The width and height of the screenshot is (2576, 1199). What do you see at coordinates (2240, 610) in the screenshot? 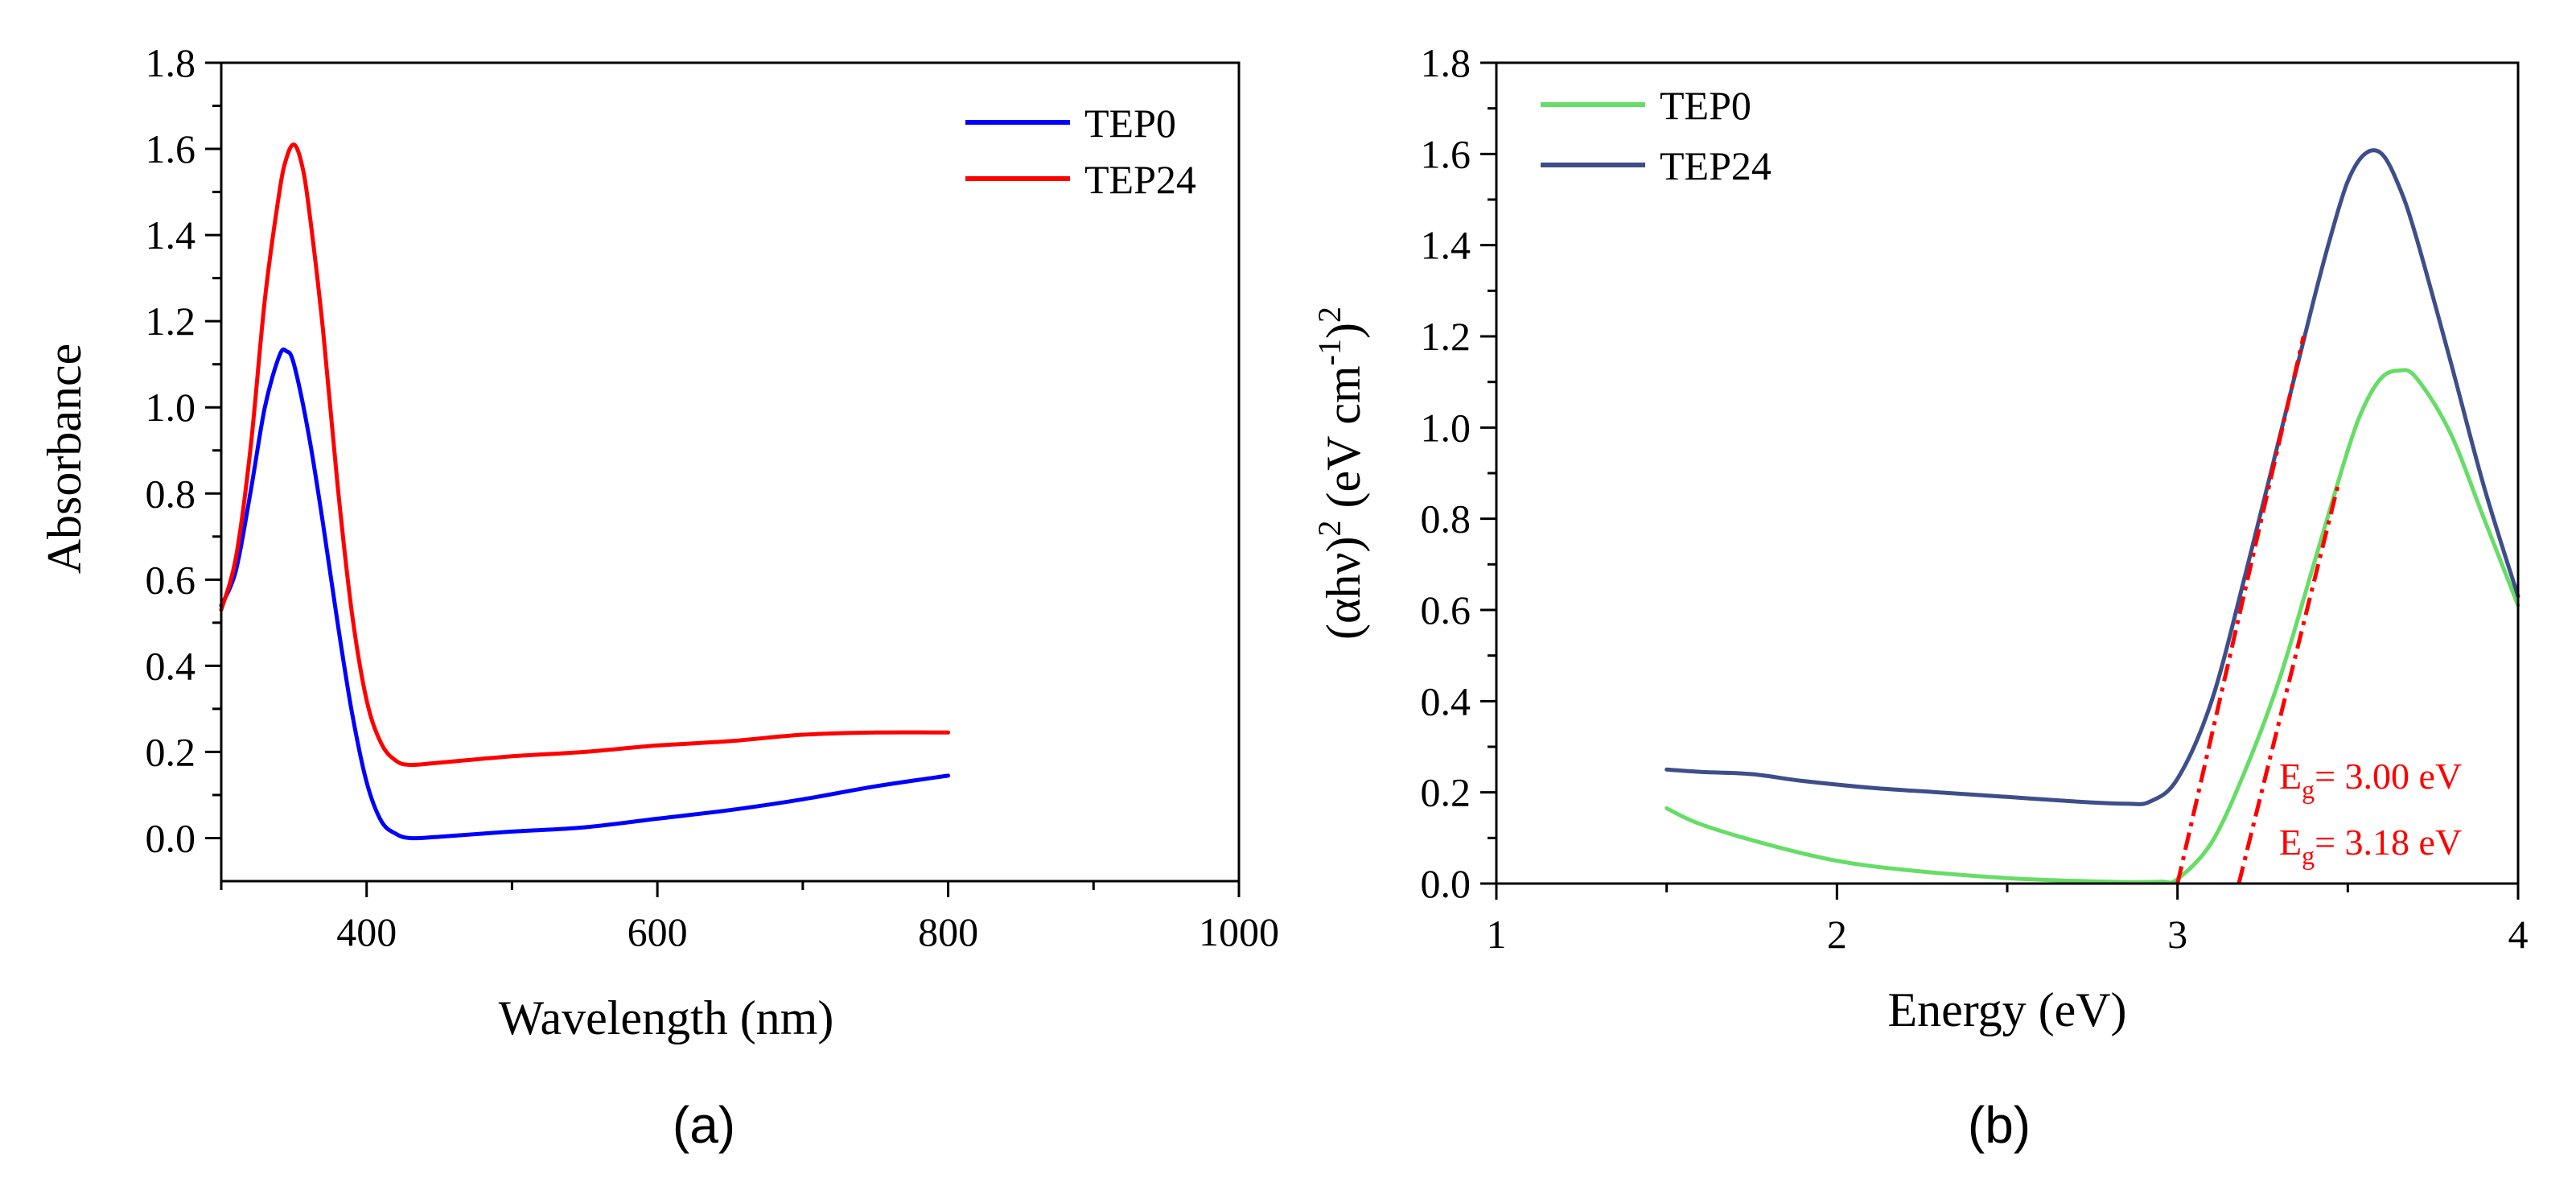
I see `tauc-fit-line` at bounding box center [2240, 610].